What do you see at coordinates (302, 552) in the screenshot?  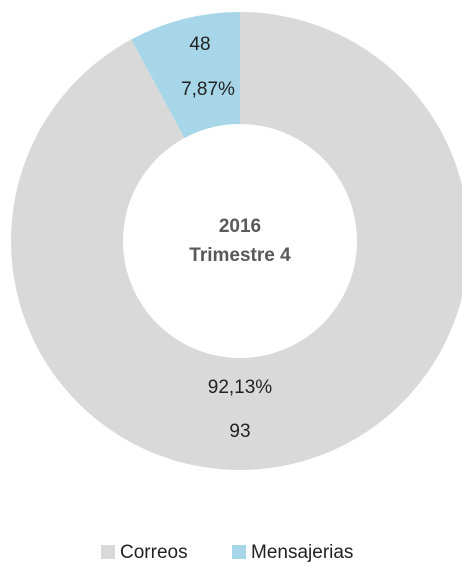 I see `legend-label: Mensajerias` at bounding box center [302, 552].